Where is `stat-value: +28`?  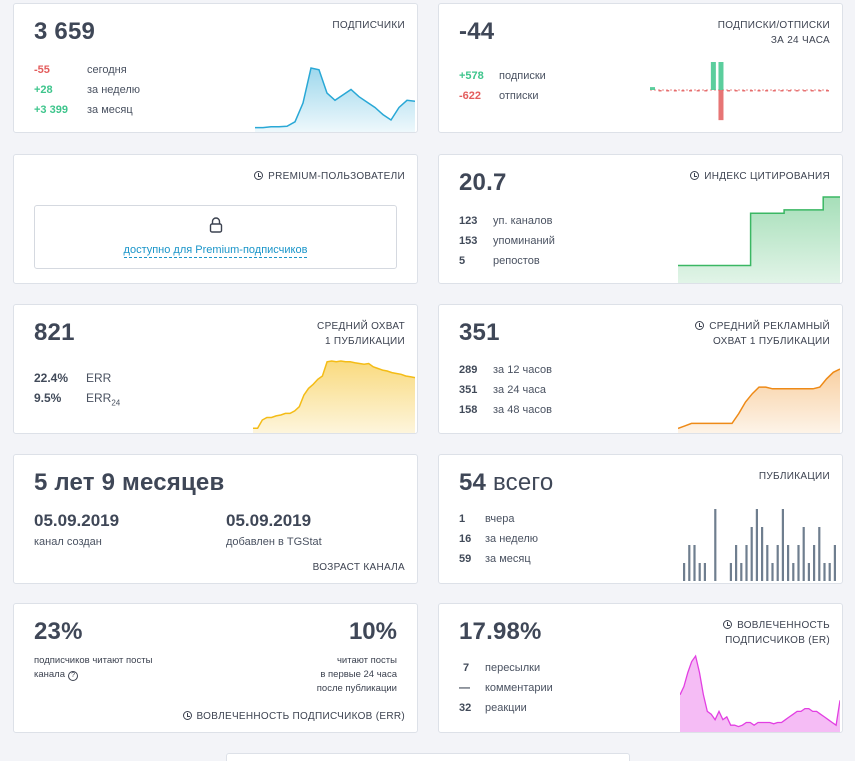 stat-value: +28 is located at coordinates (43, 90).